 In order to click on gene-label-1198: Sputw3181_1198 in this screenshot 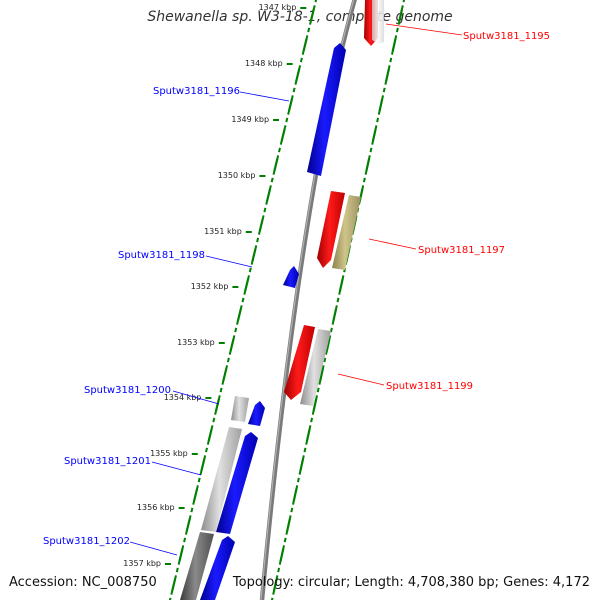, I will do `click(161, 255)`.